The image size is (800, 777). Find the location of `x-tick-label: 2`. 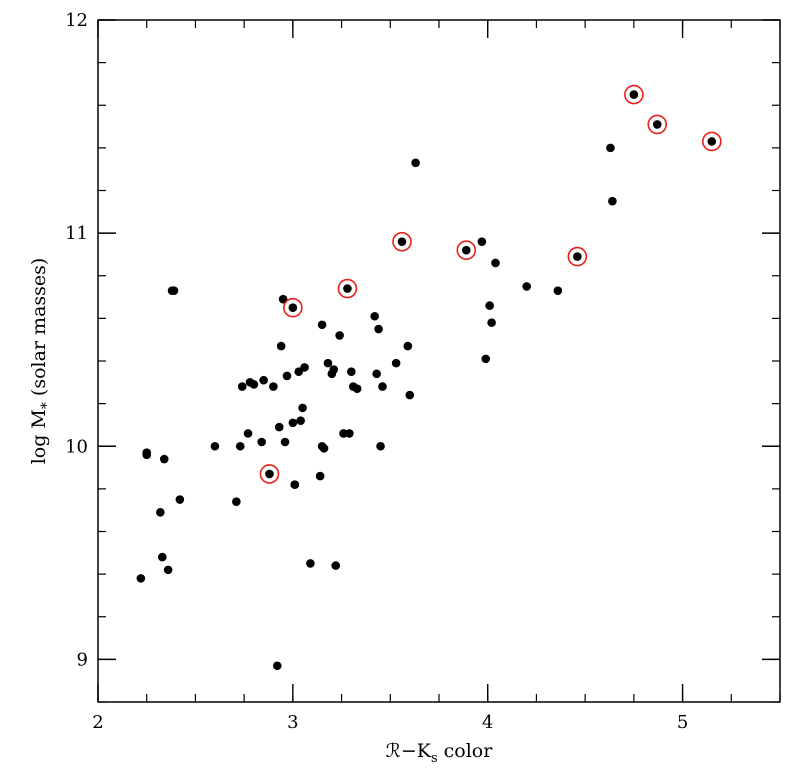

x-tick-label: 2 is located at coordinates (97, 722).